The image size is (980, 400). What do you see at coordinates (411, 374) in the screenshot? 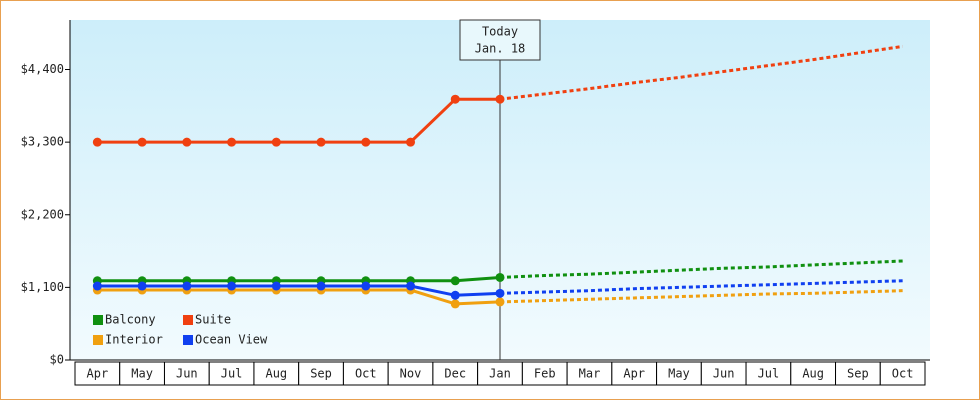
I see `x-tick-label: Nov` at bounding box center [411, 374].